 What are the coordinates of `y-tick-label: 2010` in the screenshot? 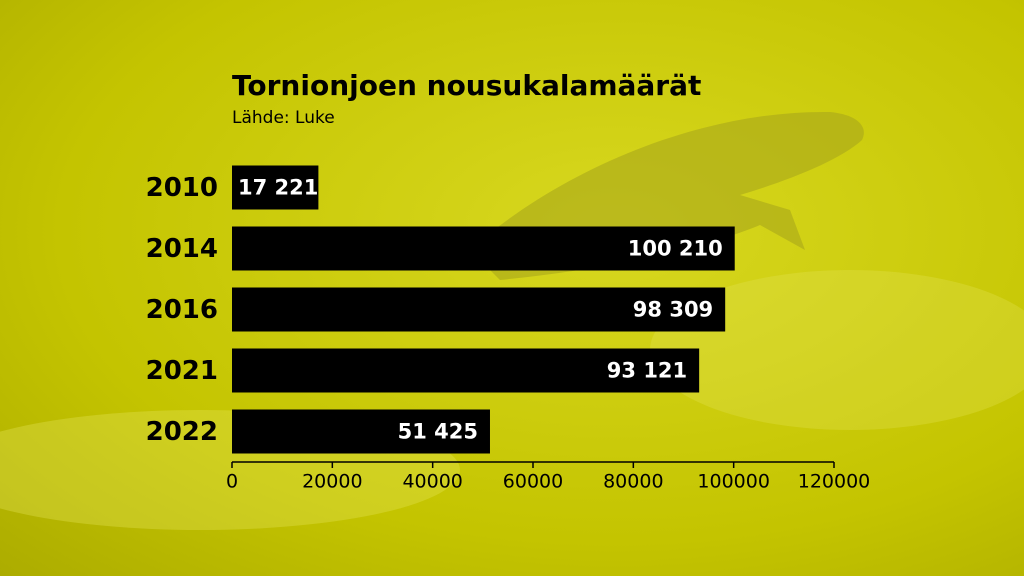 It's located at (182, 188).